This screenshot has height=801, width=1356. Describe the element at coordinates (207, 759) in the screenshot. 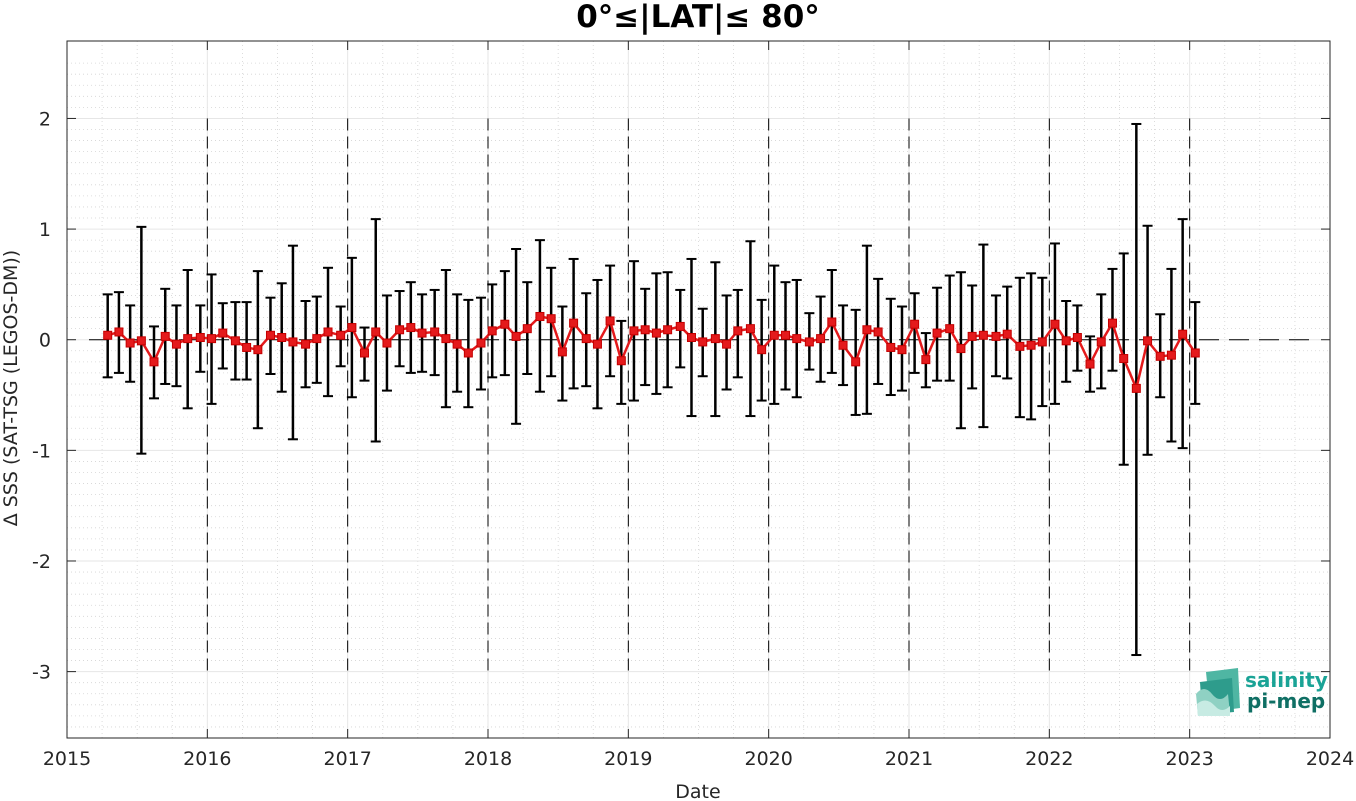

I see `x-tick-label: 2016` at that location.